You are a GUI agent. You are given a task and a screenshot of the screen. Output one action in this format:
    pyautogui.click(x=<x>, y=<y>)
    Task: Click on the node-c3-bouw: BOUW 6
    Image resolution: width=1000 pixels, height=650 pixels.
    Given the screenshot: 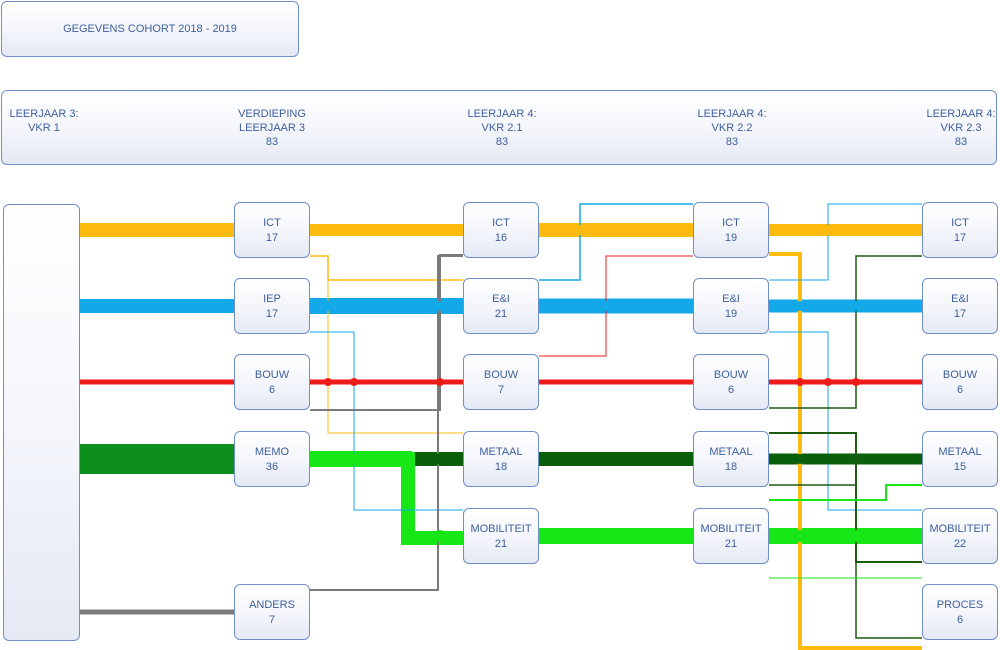 What is the action you would take?
    pyautogui.click(x=731, y=382)
    